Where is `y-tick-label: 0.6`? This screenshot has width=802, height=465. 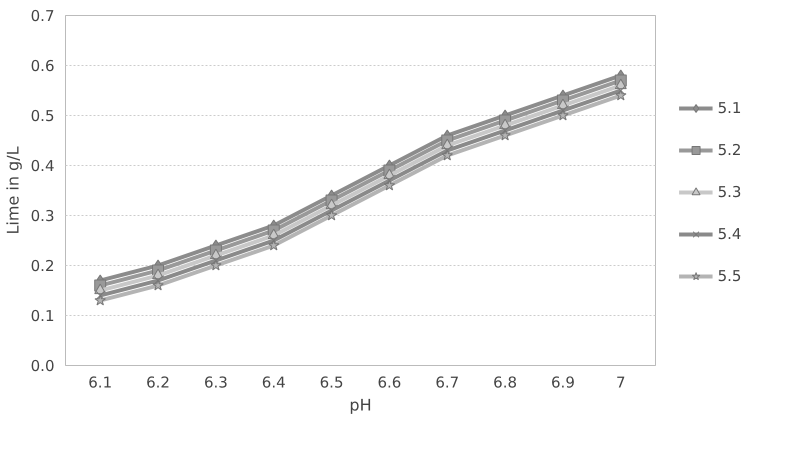 y-tick-label: 0.6 is located at coordinates (42, 66).